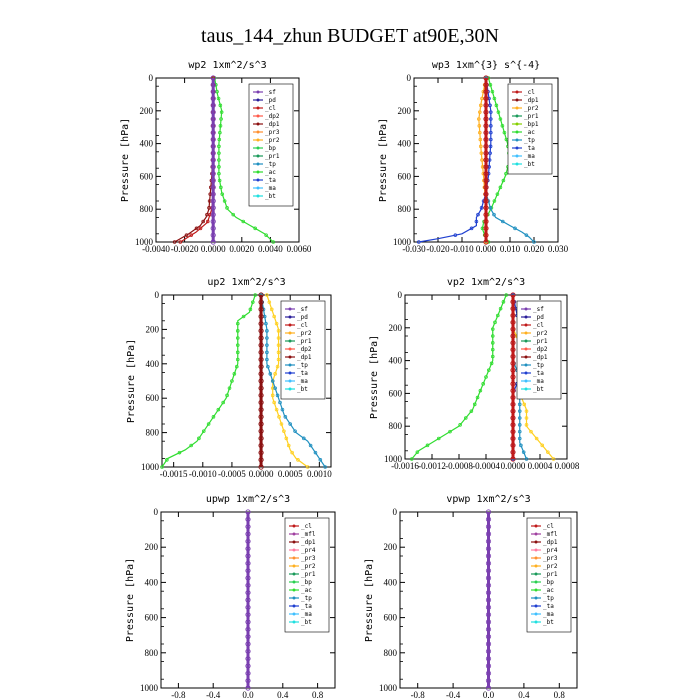 The height and width of the screenshot is (700, 700). Describe the element at coordinates (270, 100) in the screenshot. I see `legend-entry: _pd` at that location.